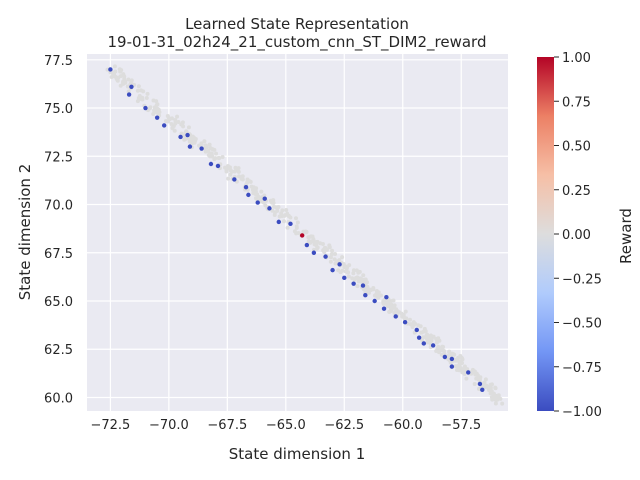  What do you see at coordinates (297, 454) in the screenshot?
I see `x-axis-label: State dimension 1` at bounding box center [297, 454].